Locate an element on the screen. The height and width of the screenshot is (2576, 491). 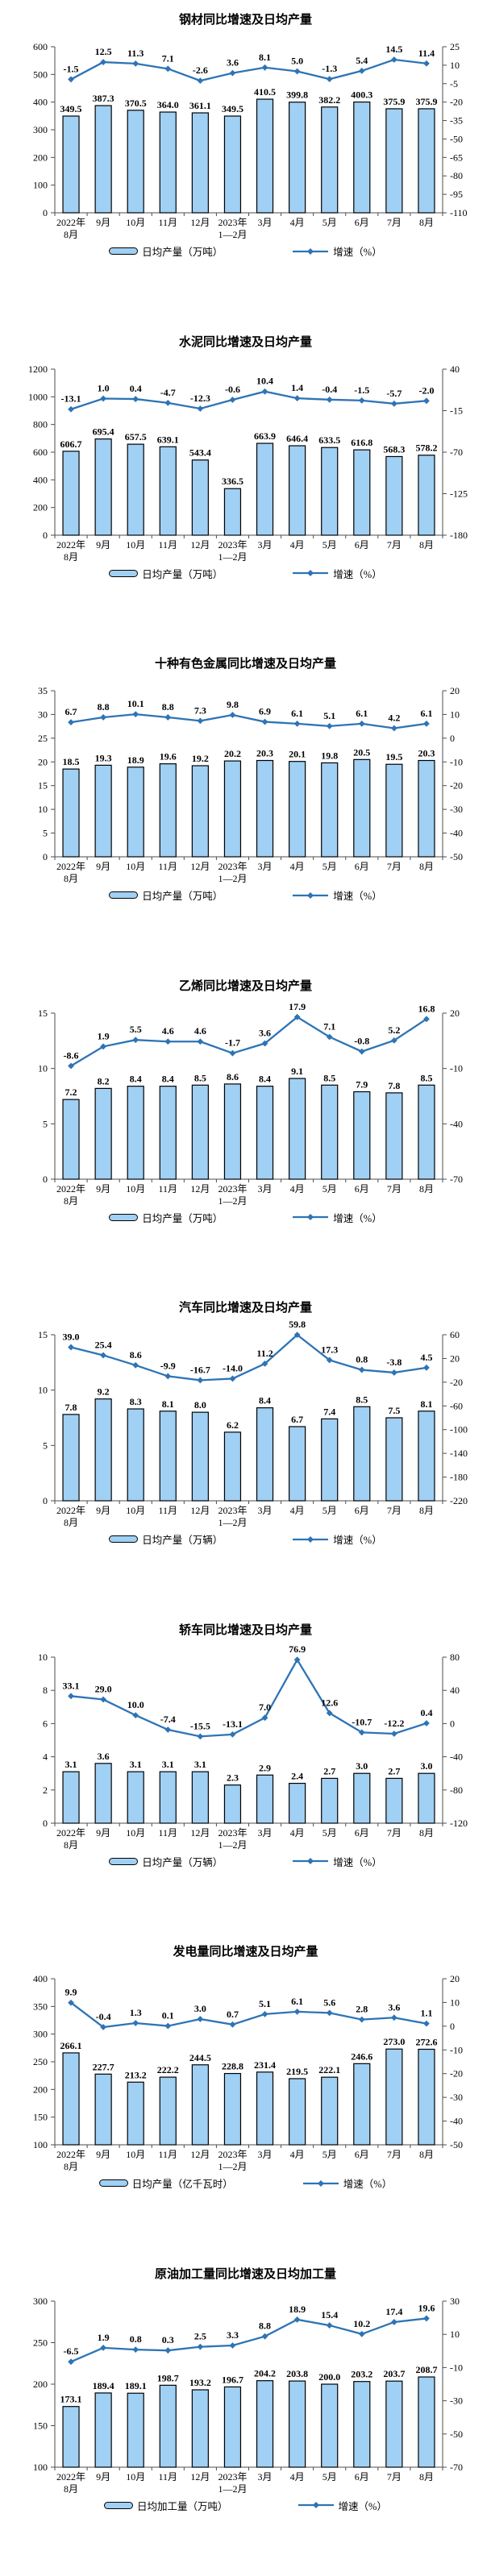
bar-value-label: 382.2 is located at coordinates (329, 100).